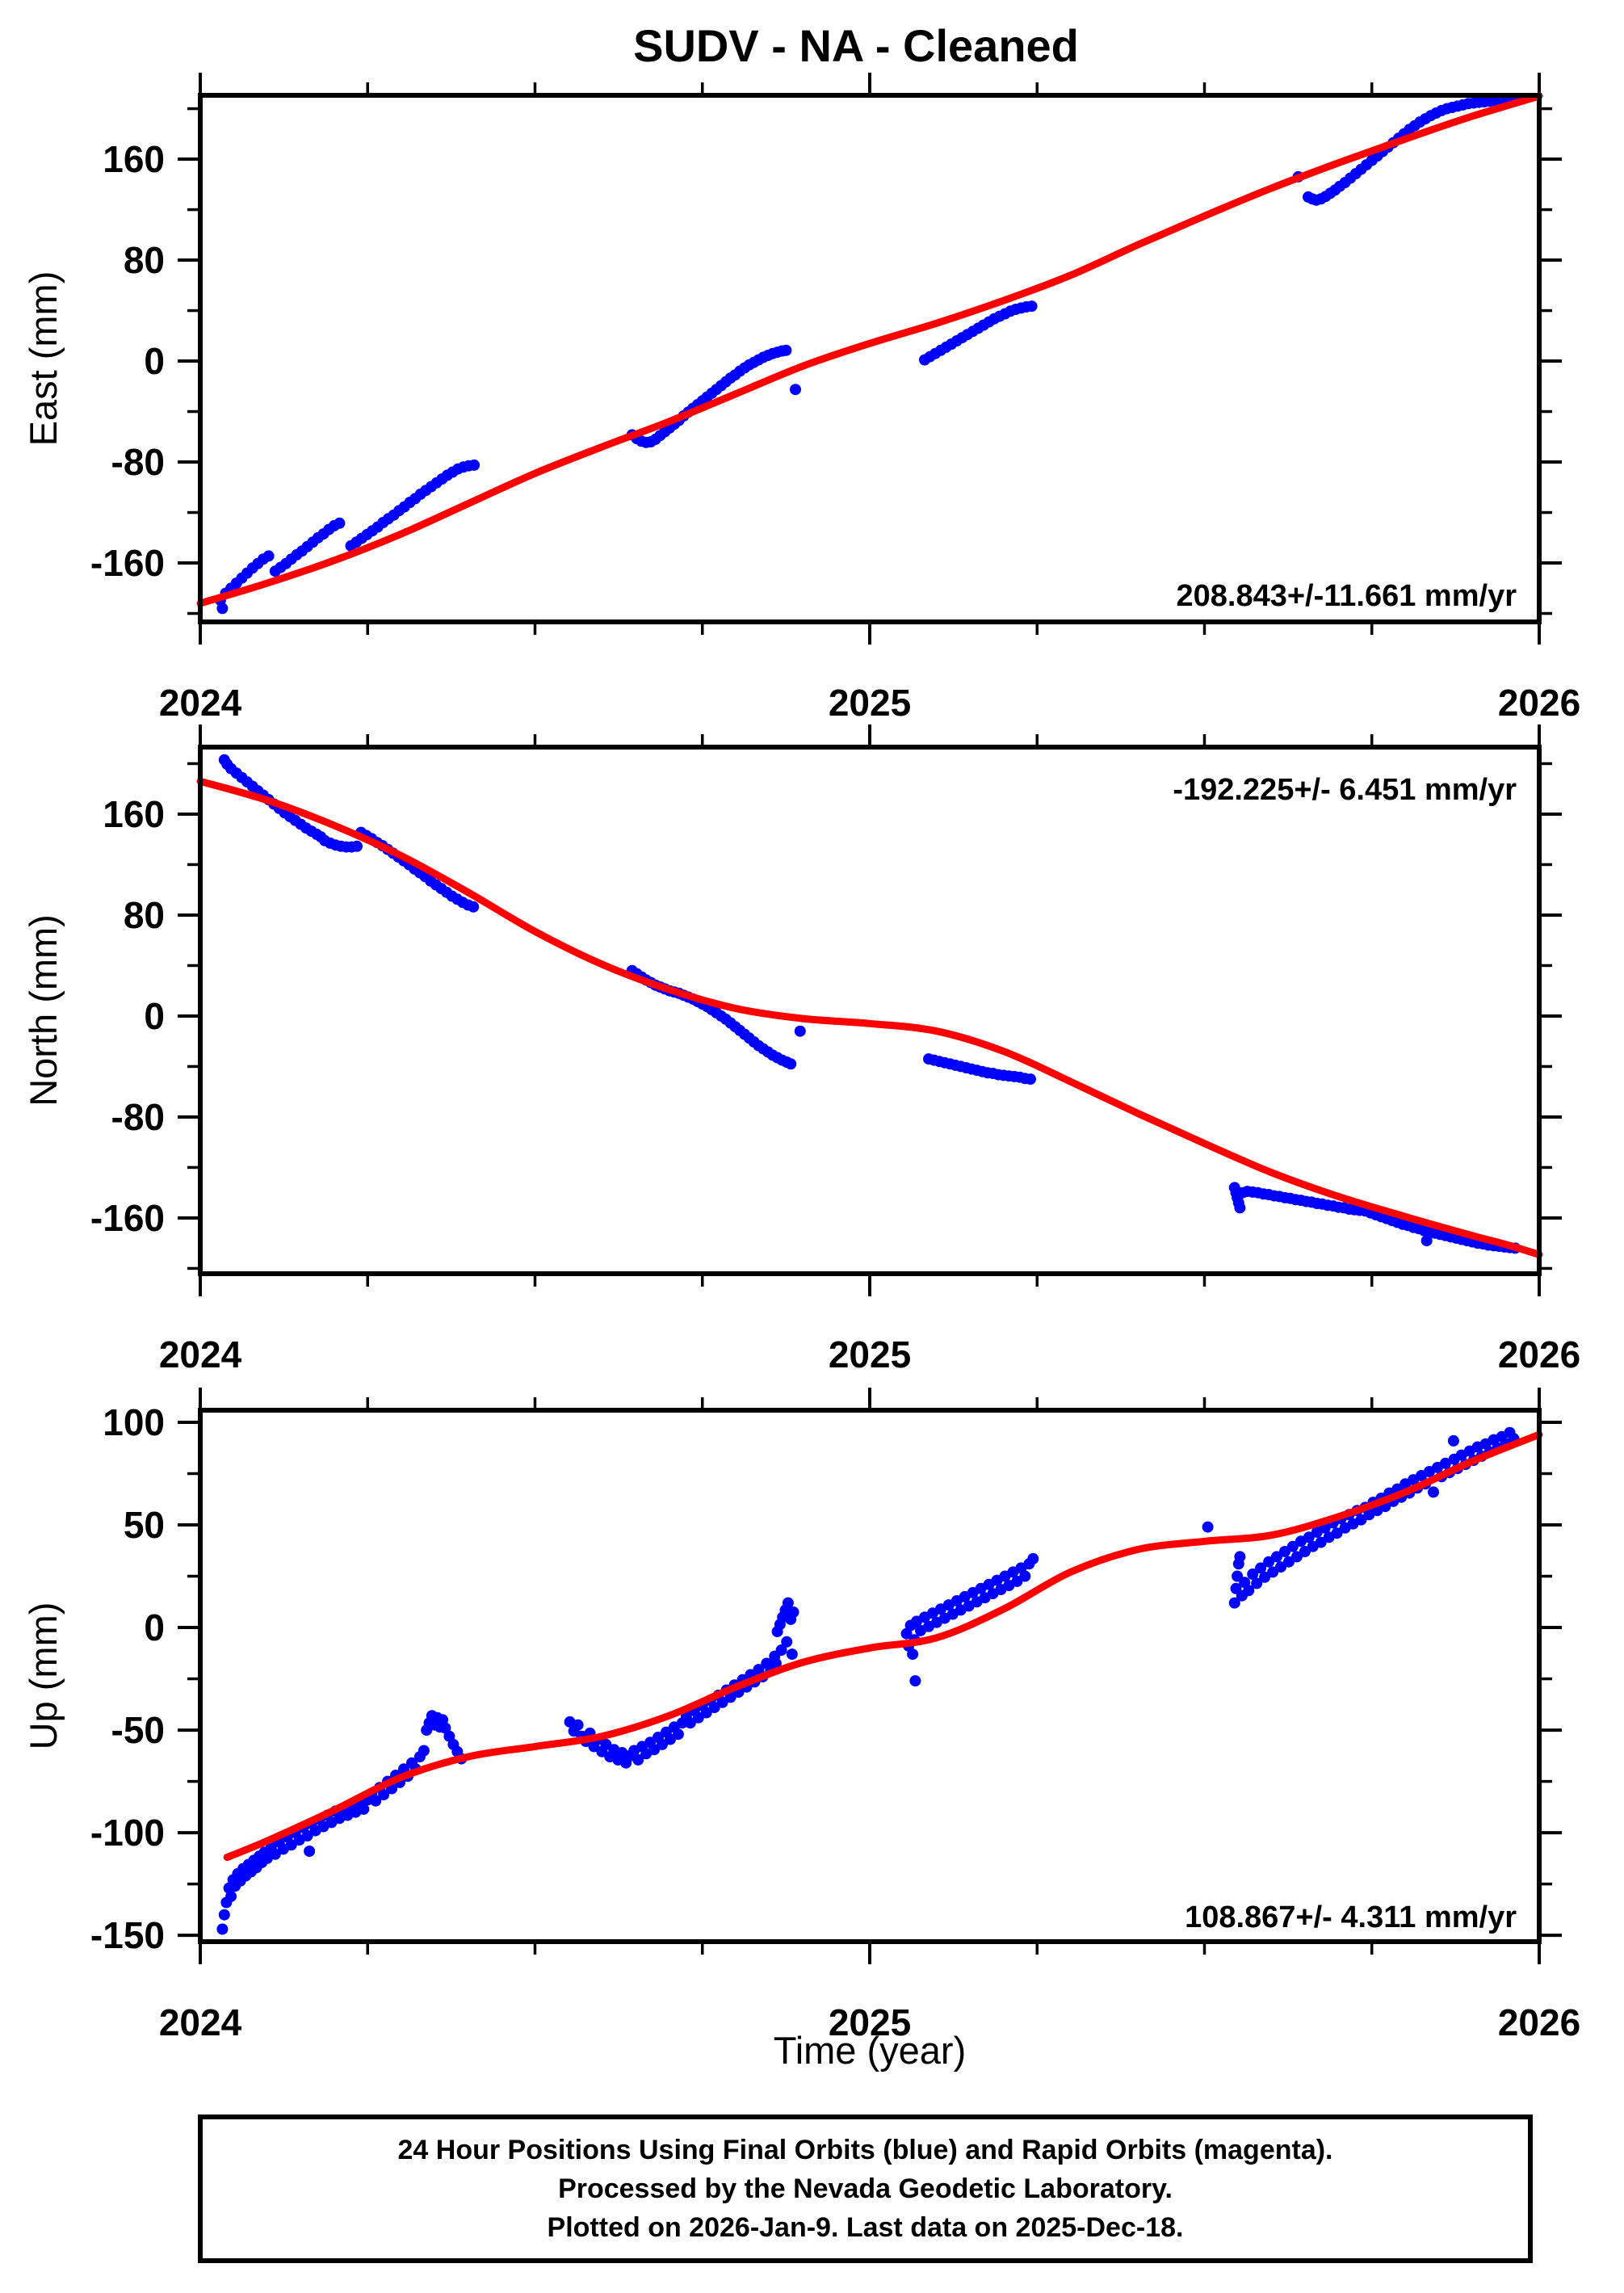 The image size is (1624, 2293). I want to click on up-y-tick-label: -50, so click(138, 1730).